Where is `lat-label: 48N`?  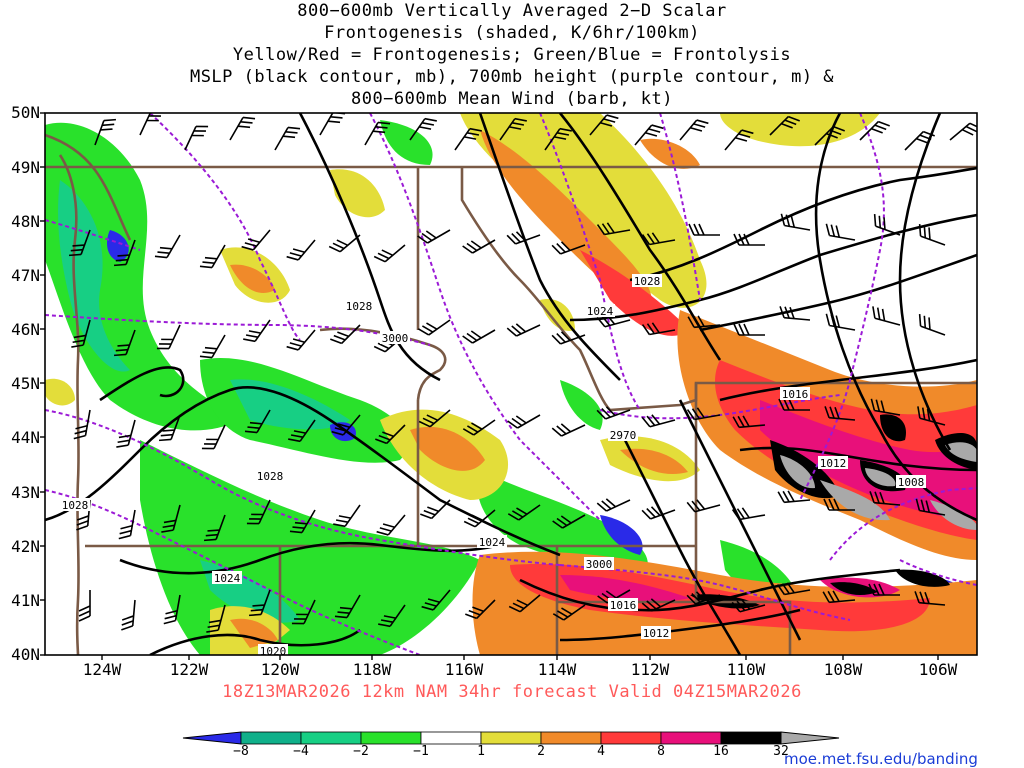 lat-label: 48N is located at coordinates (25, 221).